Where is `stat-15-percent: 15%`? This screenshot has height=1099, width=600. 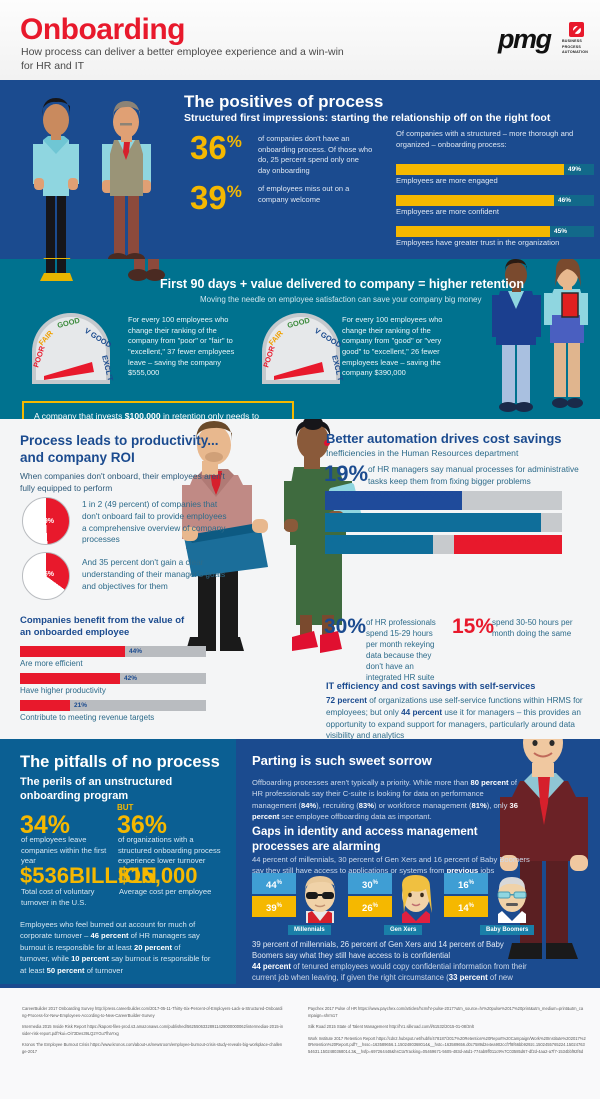 stat-15-percent: 15% is located at coordinates (473, 626).